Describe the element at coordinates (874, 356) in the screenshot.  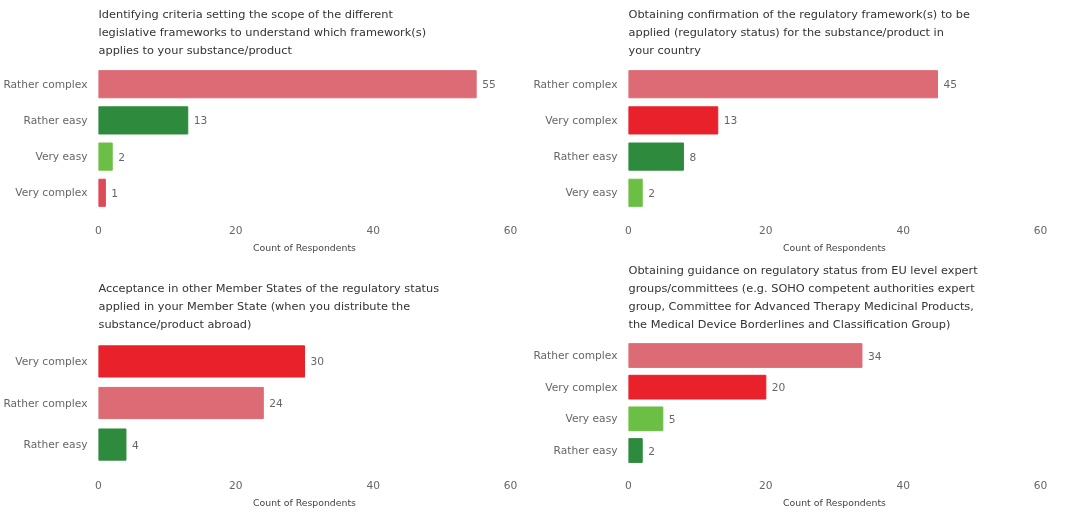
I see `data-label: 34` at that location.